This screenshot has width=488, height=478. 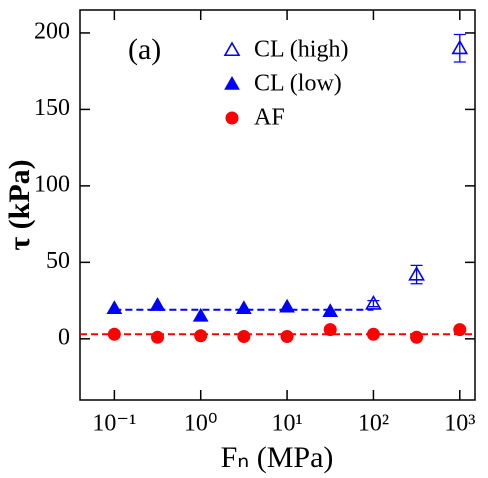 I want to click on y-tick-label: 150, so click(x=52, y=108).